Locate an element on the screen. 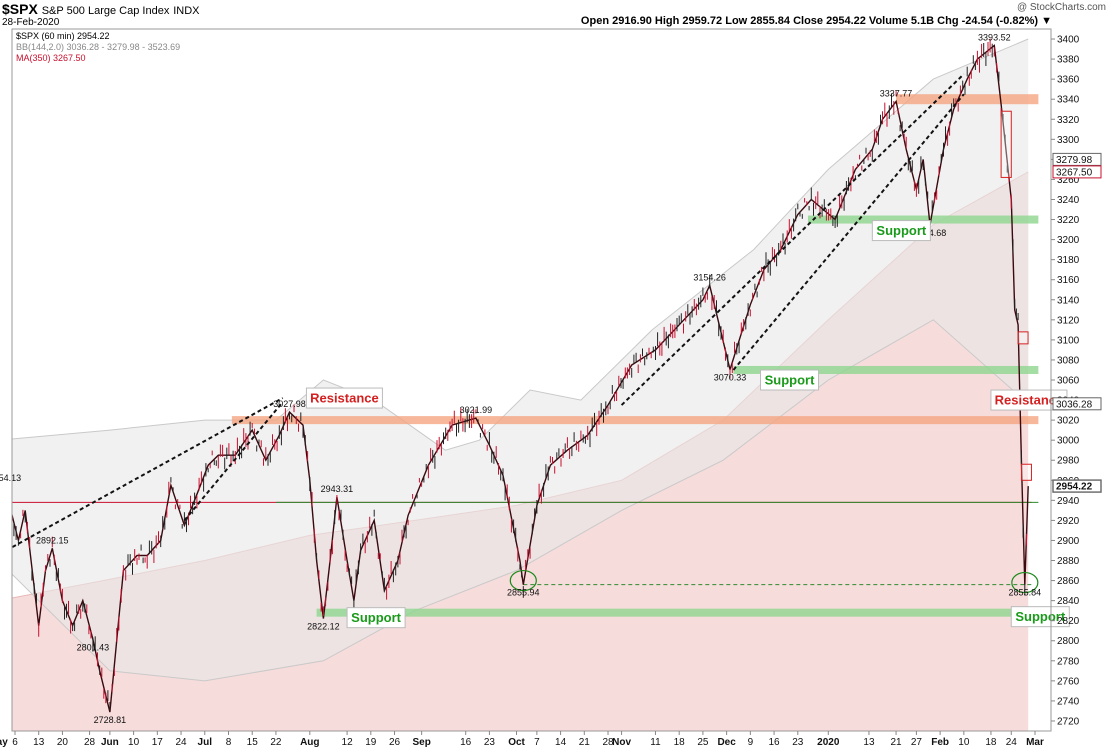 The width and height of the screenshot is (1114, 753). legend-bb: BB(144,2.0) 3036.28 - 3279.98 - 3523.69 is located at coordinates (98, 47).